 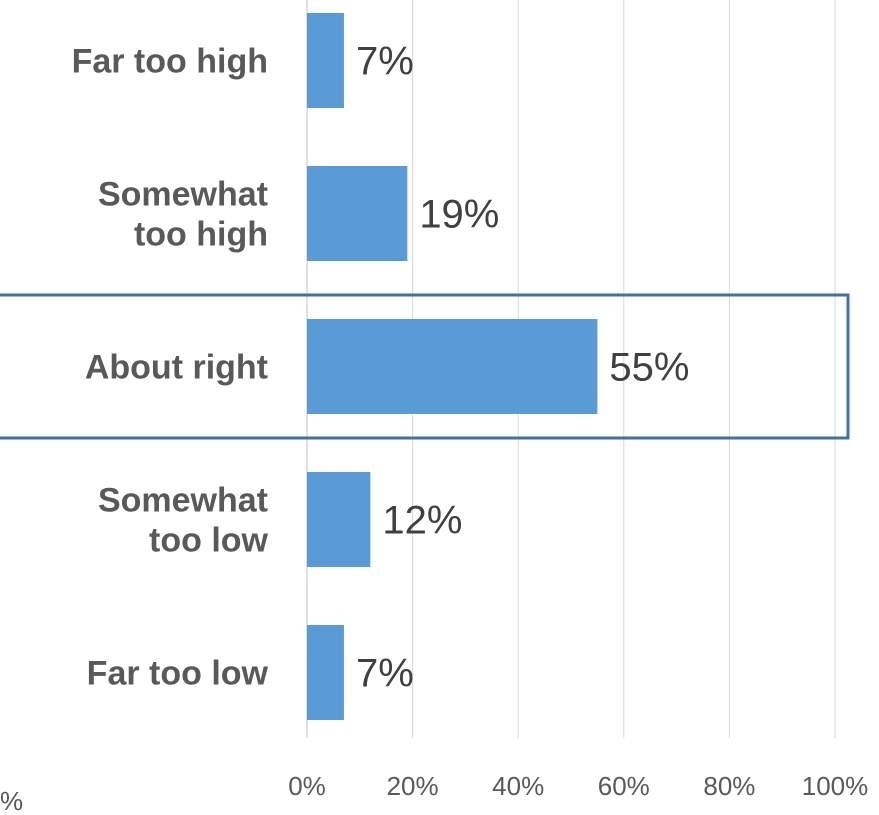 I want to click on x-tick-label: 100%, so click(x=835, y=786).